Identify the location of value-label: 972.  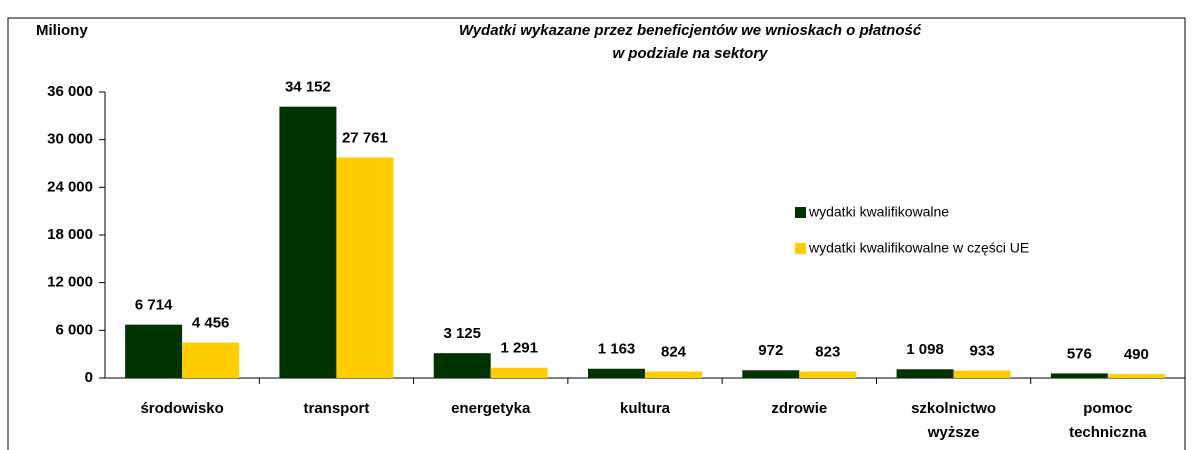
(770, 350).